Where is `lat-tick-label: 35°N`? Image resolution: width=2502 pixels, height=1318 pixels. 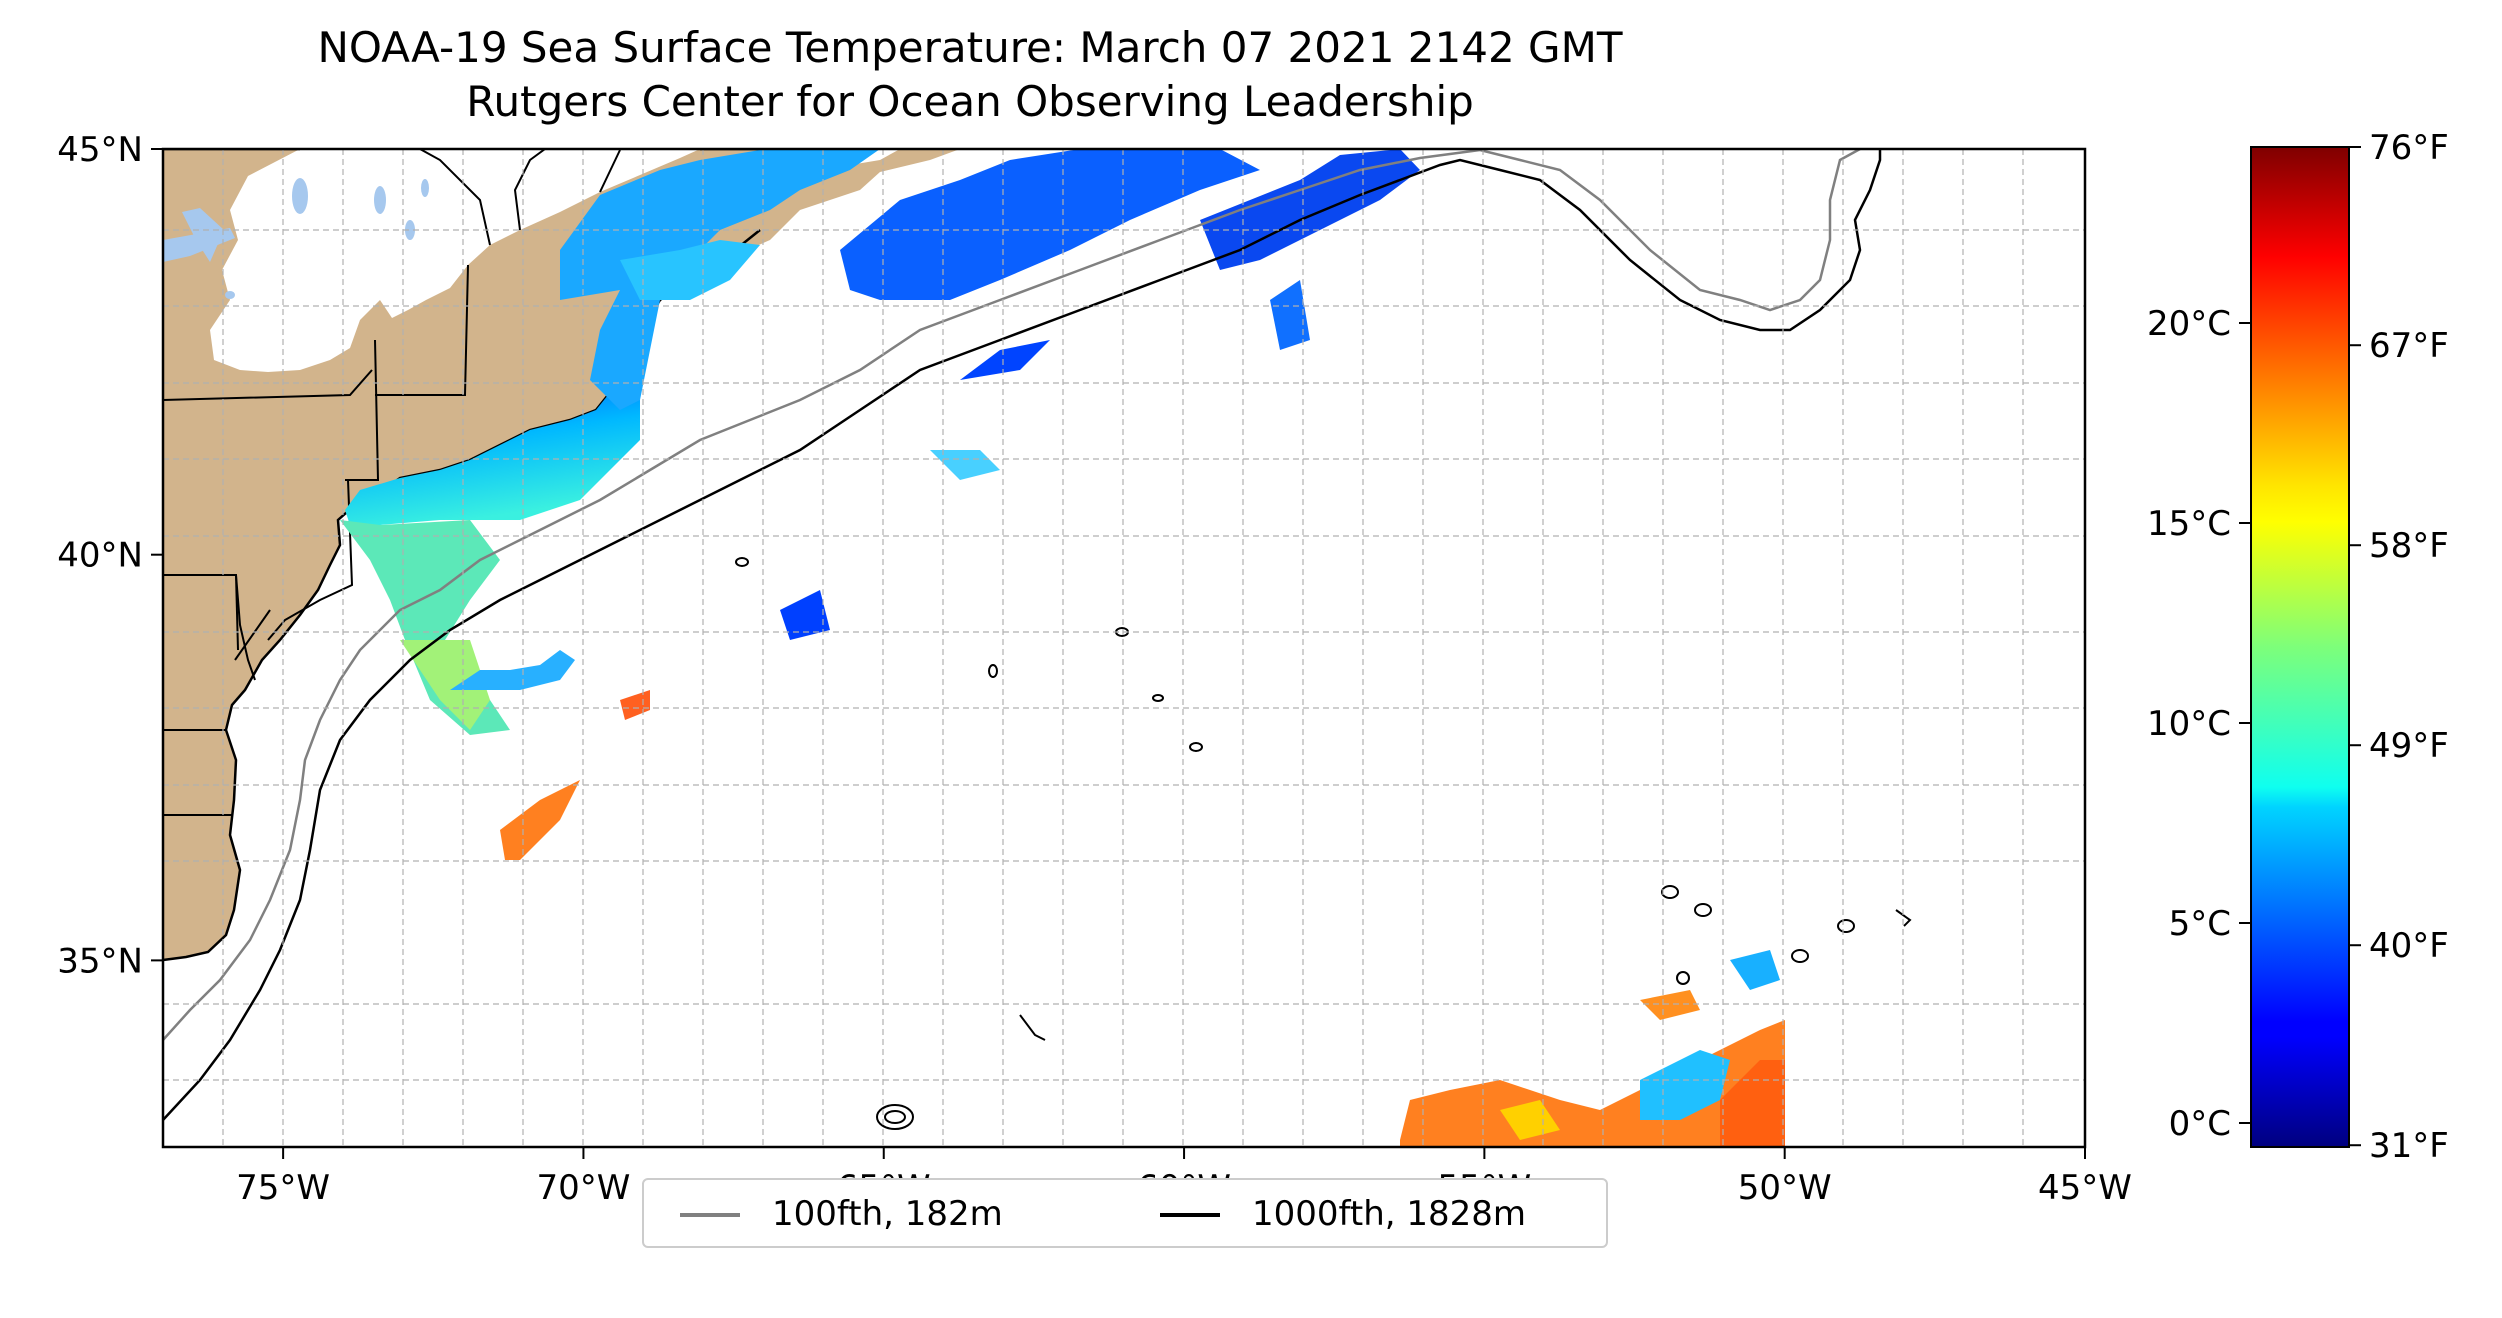 lat-tick-label: 35°N is located at coordinates (100, 961).